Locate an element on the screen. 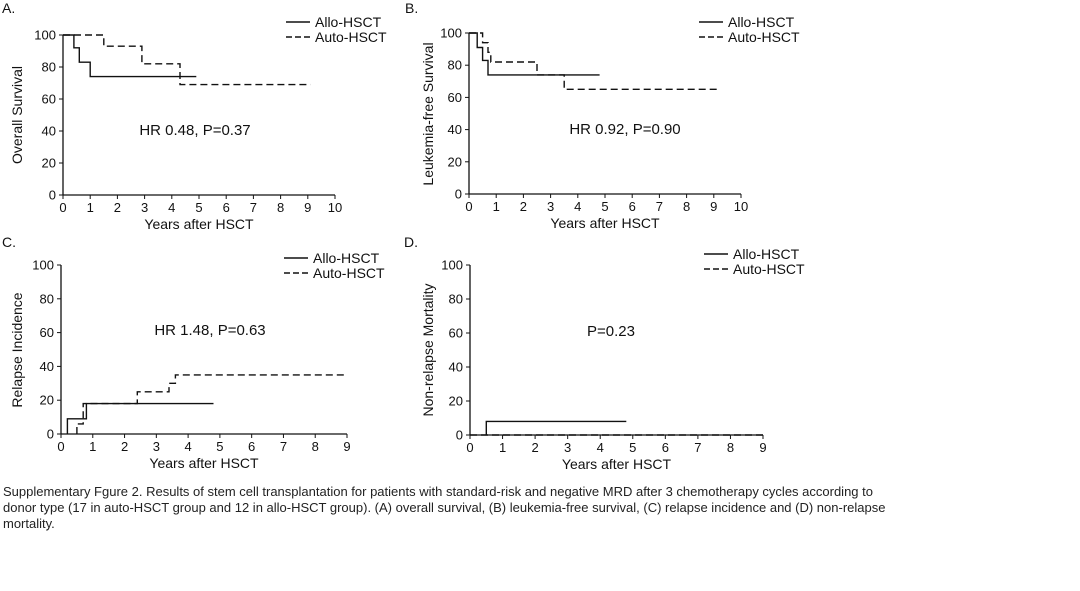 Image resolution: width=1080 pixels, height=591 pixels. panel-a-y-tick-label: 20 is located at coordinates (49, 163).